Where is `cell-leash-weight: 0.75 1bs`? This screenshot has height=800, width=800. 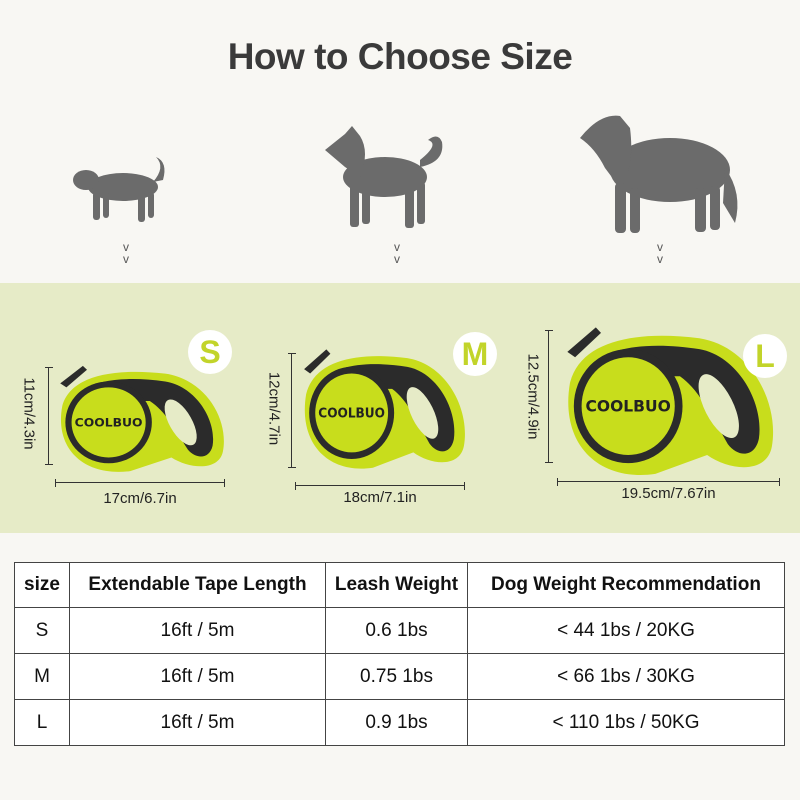
cell-leash-weight: 0.75 1bs is located at coordinates (396, 676).